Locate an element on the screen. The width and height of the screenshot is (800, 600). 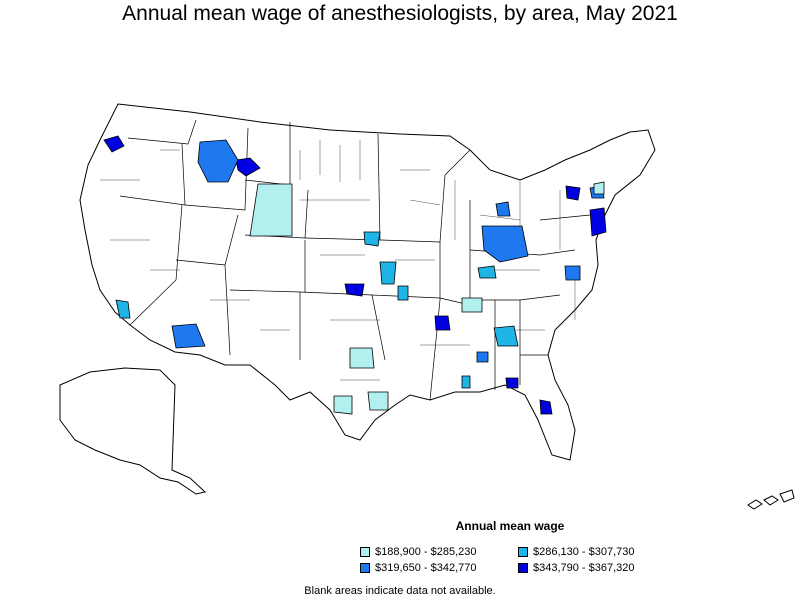
legend-item-tier2: $286,130 - $307,730 is located at coordinates (576, 552).